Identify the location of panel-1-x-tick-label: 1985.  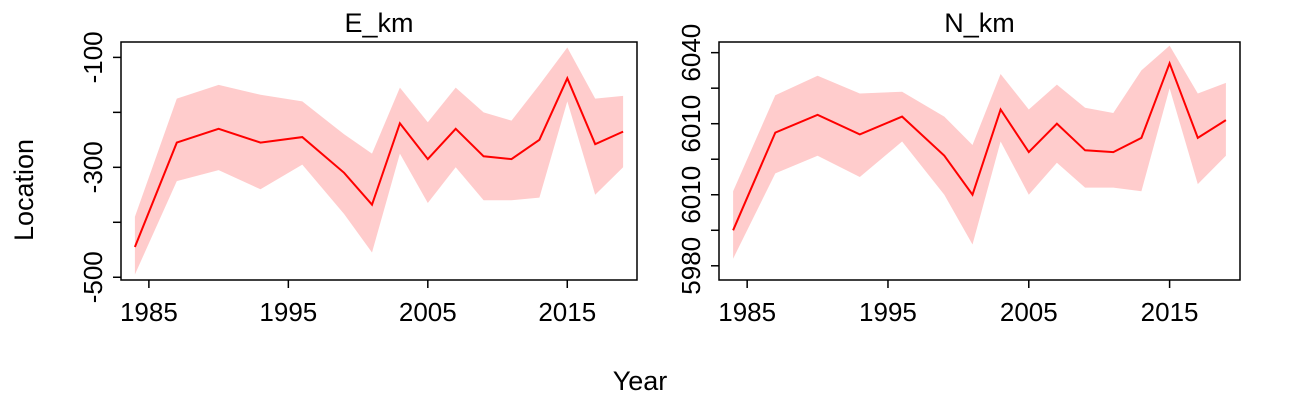
(149, 312).